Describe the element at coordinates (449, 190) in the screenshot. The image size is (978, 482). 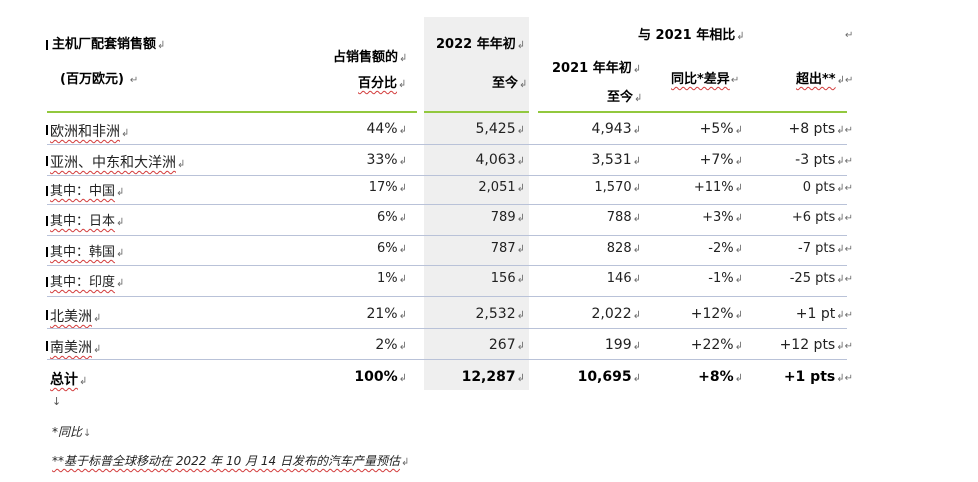
I see `table-row: 其中：中国↲ 17%↲ 2,051↲ 1,570↲ +11%↲ 0 pts↲↵` at that location.